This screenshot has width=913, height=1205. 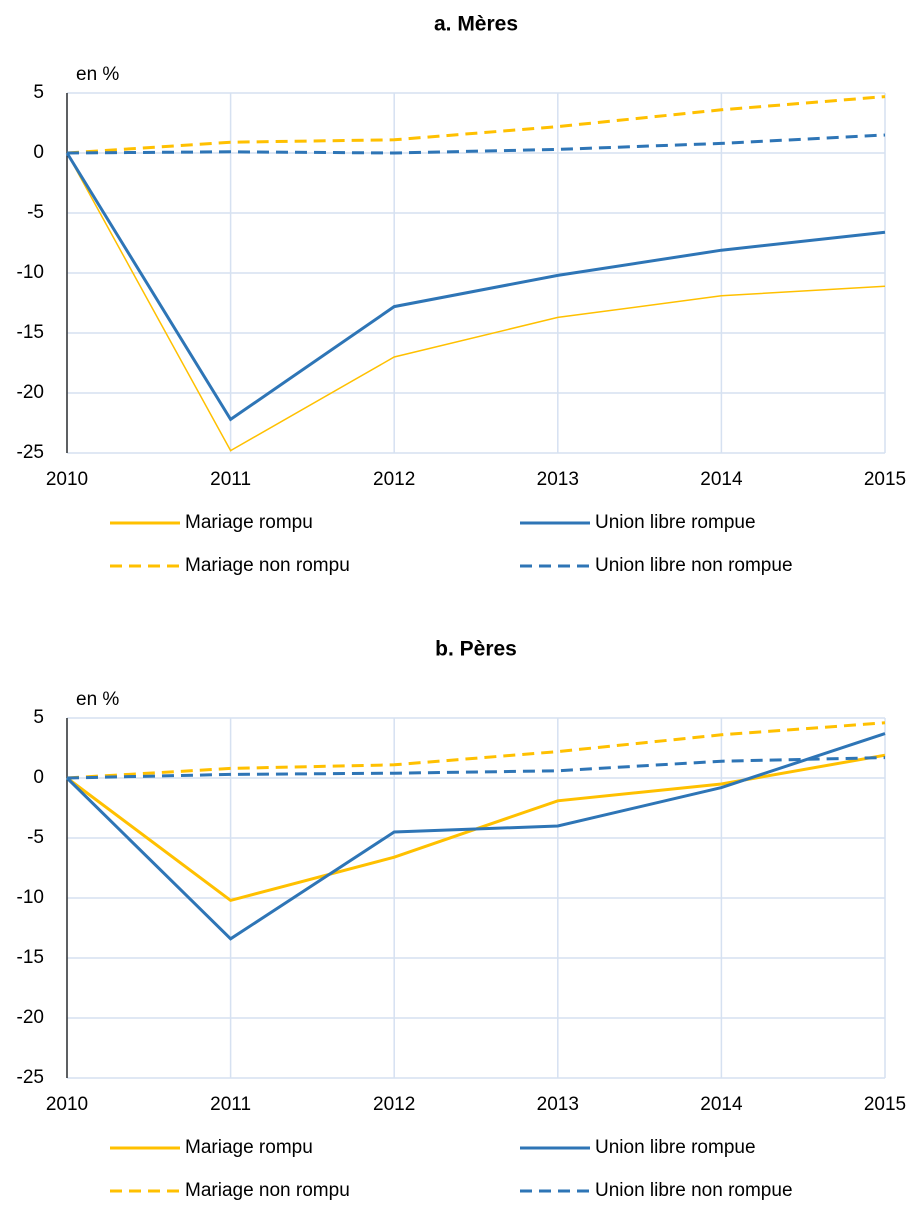 I want to click on chart-title: a. Mères, so click(x=476, y=24).